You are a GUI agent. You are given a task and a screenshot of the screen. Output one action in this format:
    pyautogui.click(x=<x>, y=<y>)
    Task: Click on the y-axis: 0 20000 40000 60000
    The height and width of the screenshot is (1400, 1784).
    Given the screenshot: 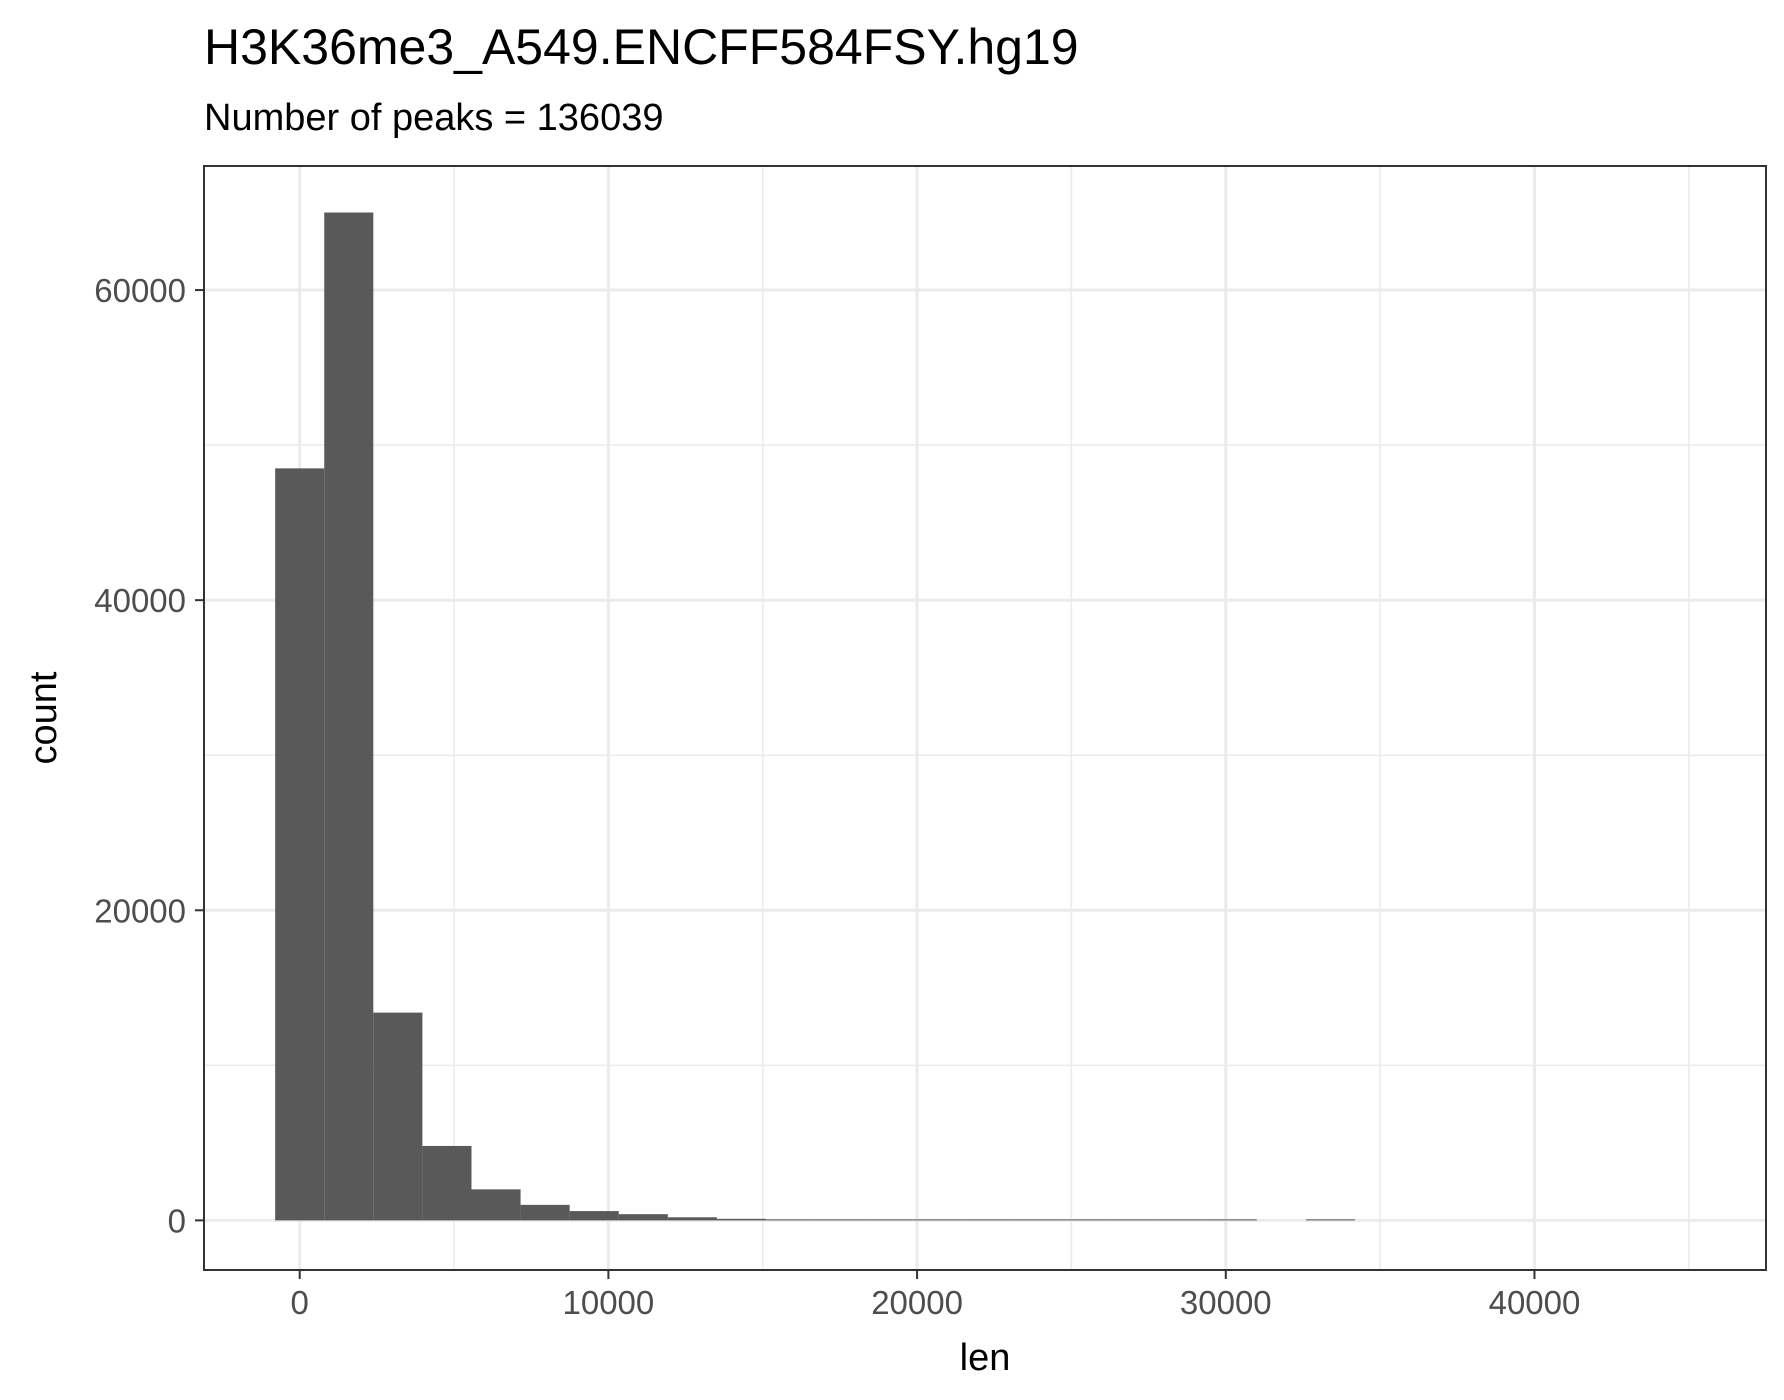 What is the action you would take?
    pyautogui.click(x=149, y=755)
    